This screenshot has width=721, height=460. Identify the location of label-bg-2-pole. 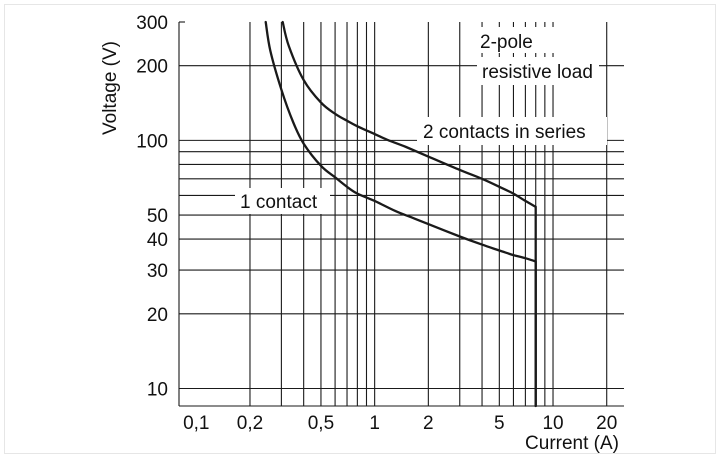
(516, 40).